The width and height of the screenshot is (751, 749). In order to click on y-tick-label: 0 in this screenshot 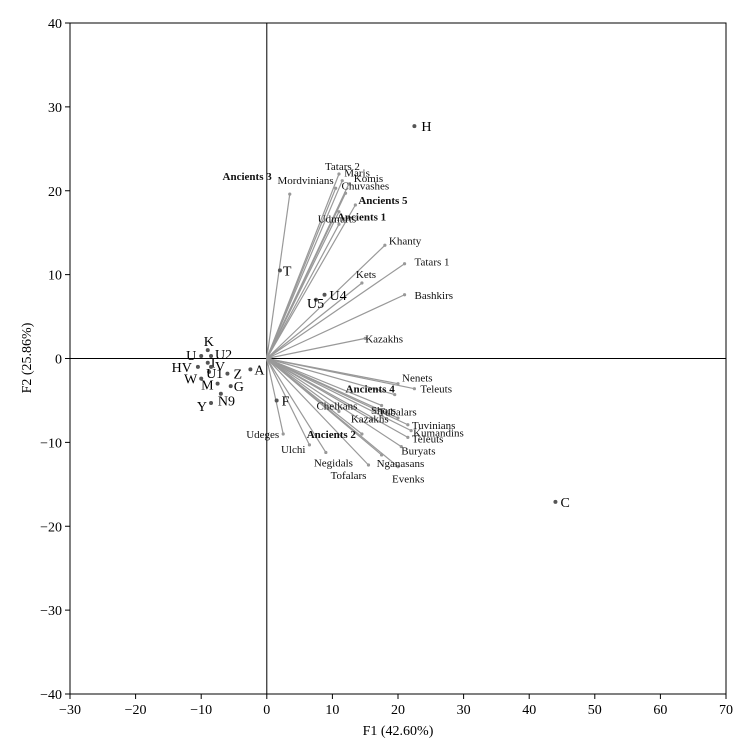, I will do `click(58, 360)`.